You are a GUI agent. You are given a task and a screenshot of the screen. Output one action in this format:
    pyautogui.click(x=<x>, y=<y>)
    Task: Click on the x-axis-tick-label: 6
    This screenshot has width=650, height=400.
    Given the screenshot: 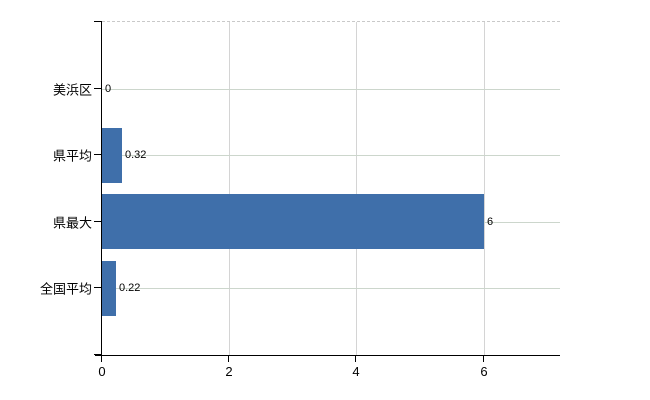 What is the action you would take?
    pyautogui.click(x=484, y=371)
    